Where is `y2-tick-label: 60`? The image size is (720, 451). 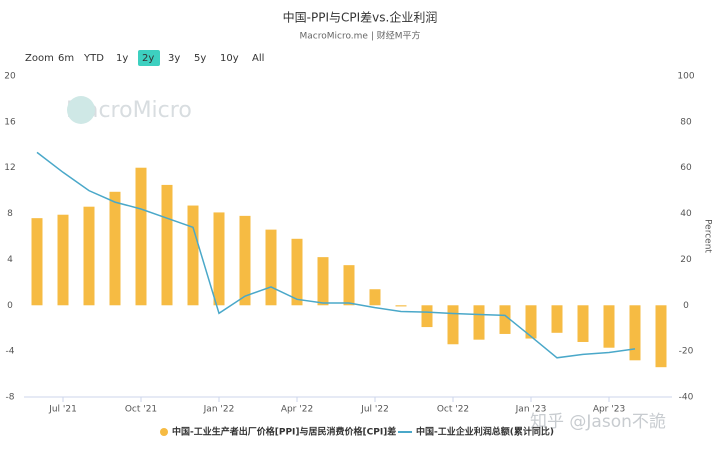 y2-tick-label: 60 is located at coordinates (686, 168).